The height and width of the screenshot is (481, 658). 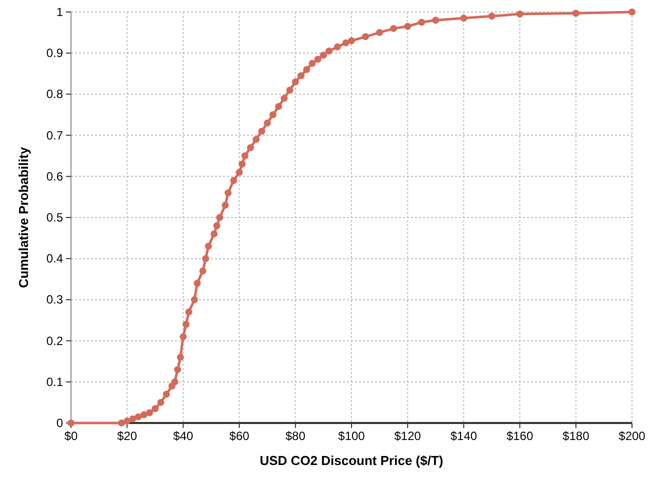 What do you see at coordinates (632, 436) in the screenshot?
I see `x-tick-label: $200` at bounding box center [632, 436].